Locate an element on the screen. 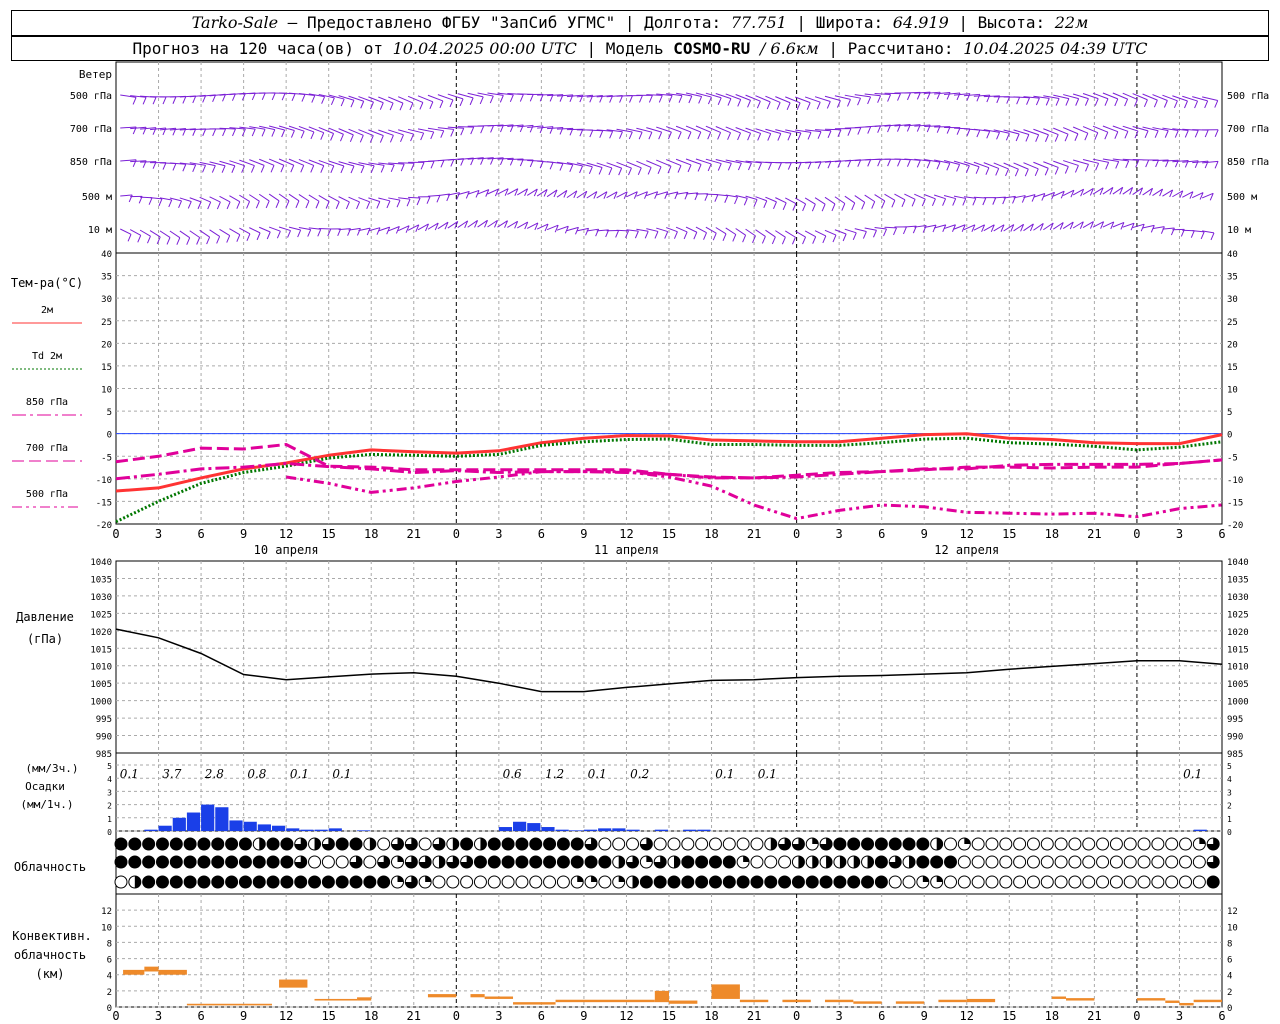 Image resolution: width=1280 pixels, height=1024 pixels. hour-tick-label: 12 is located at coordinates (626, 534).